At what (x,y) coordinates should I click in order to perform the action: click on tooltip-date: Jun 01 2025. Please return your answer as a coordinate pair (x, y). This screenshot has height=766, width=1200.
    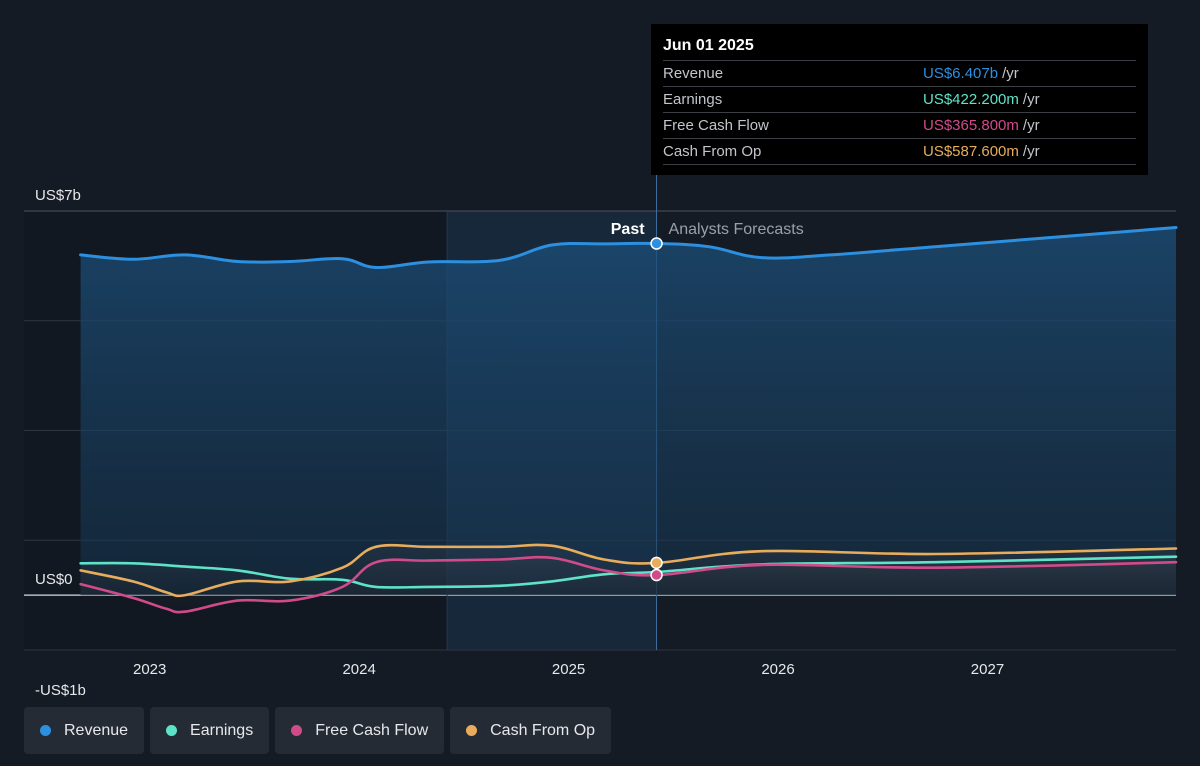
    Looking at the image, I should click on (708, 45).